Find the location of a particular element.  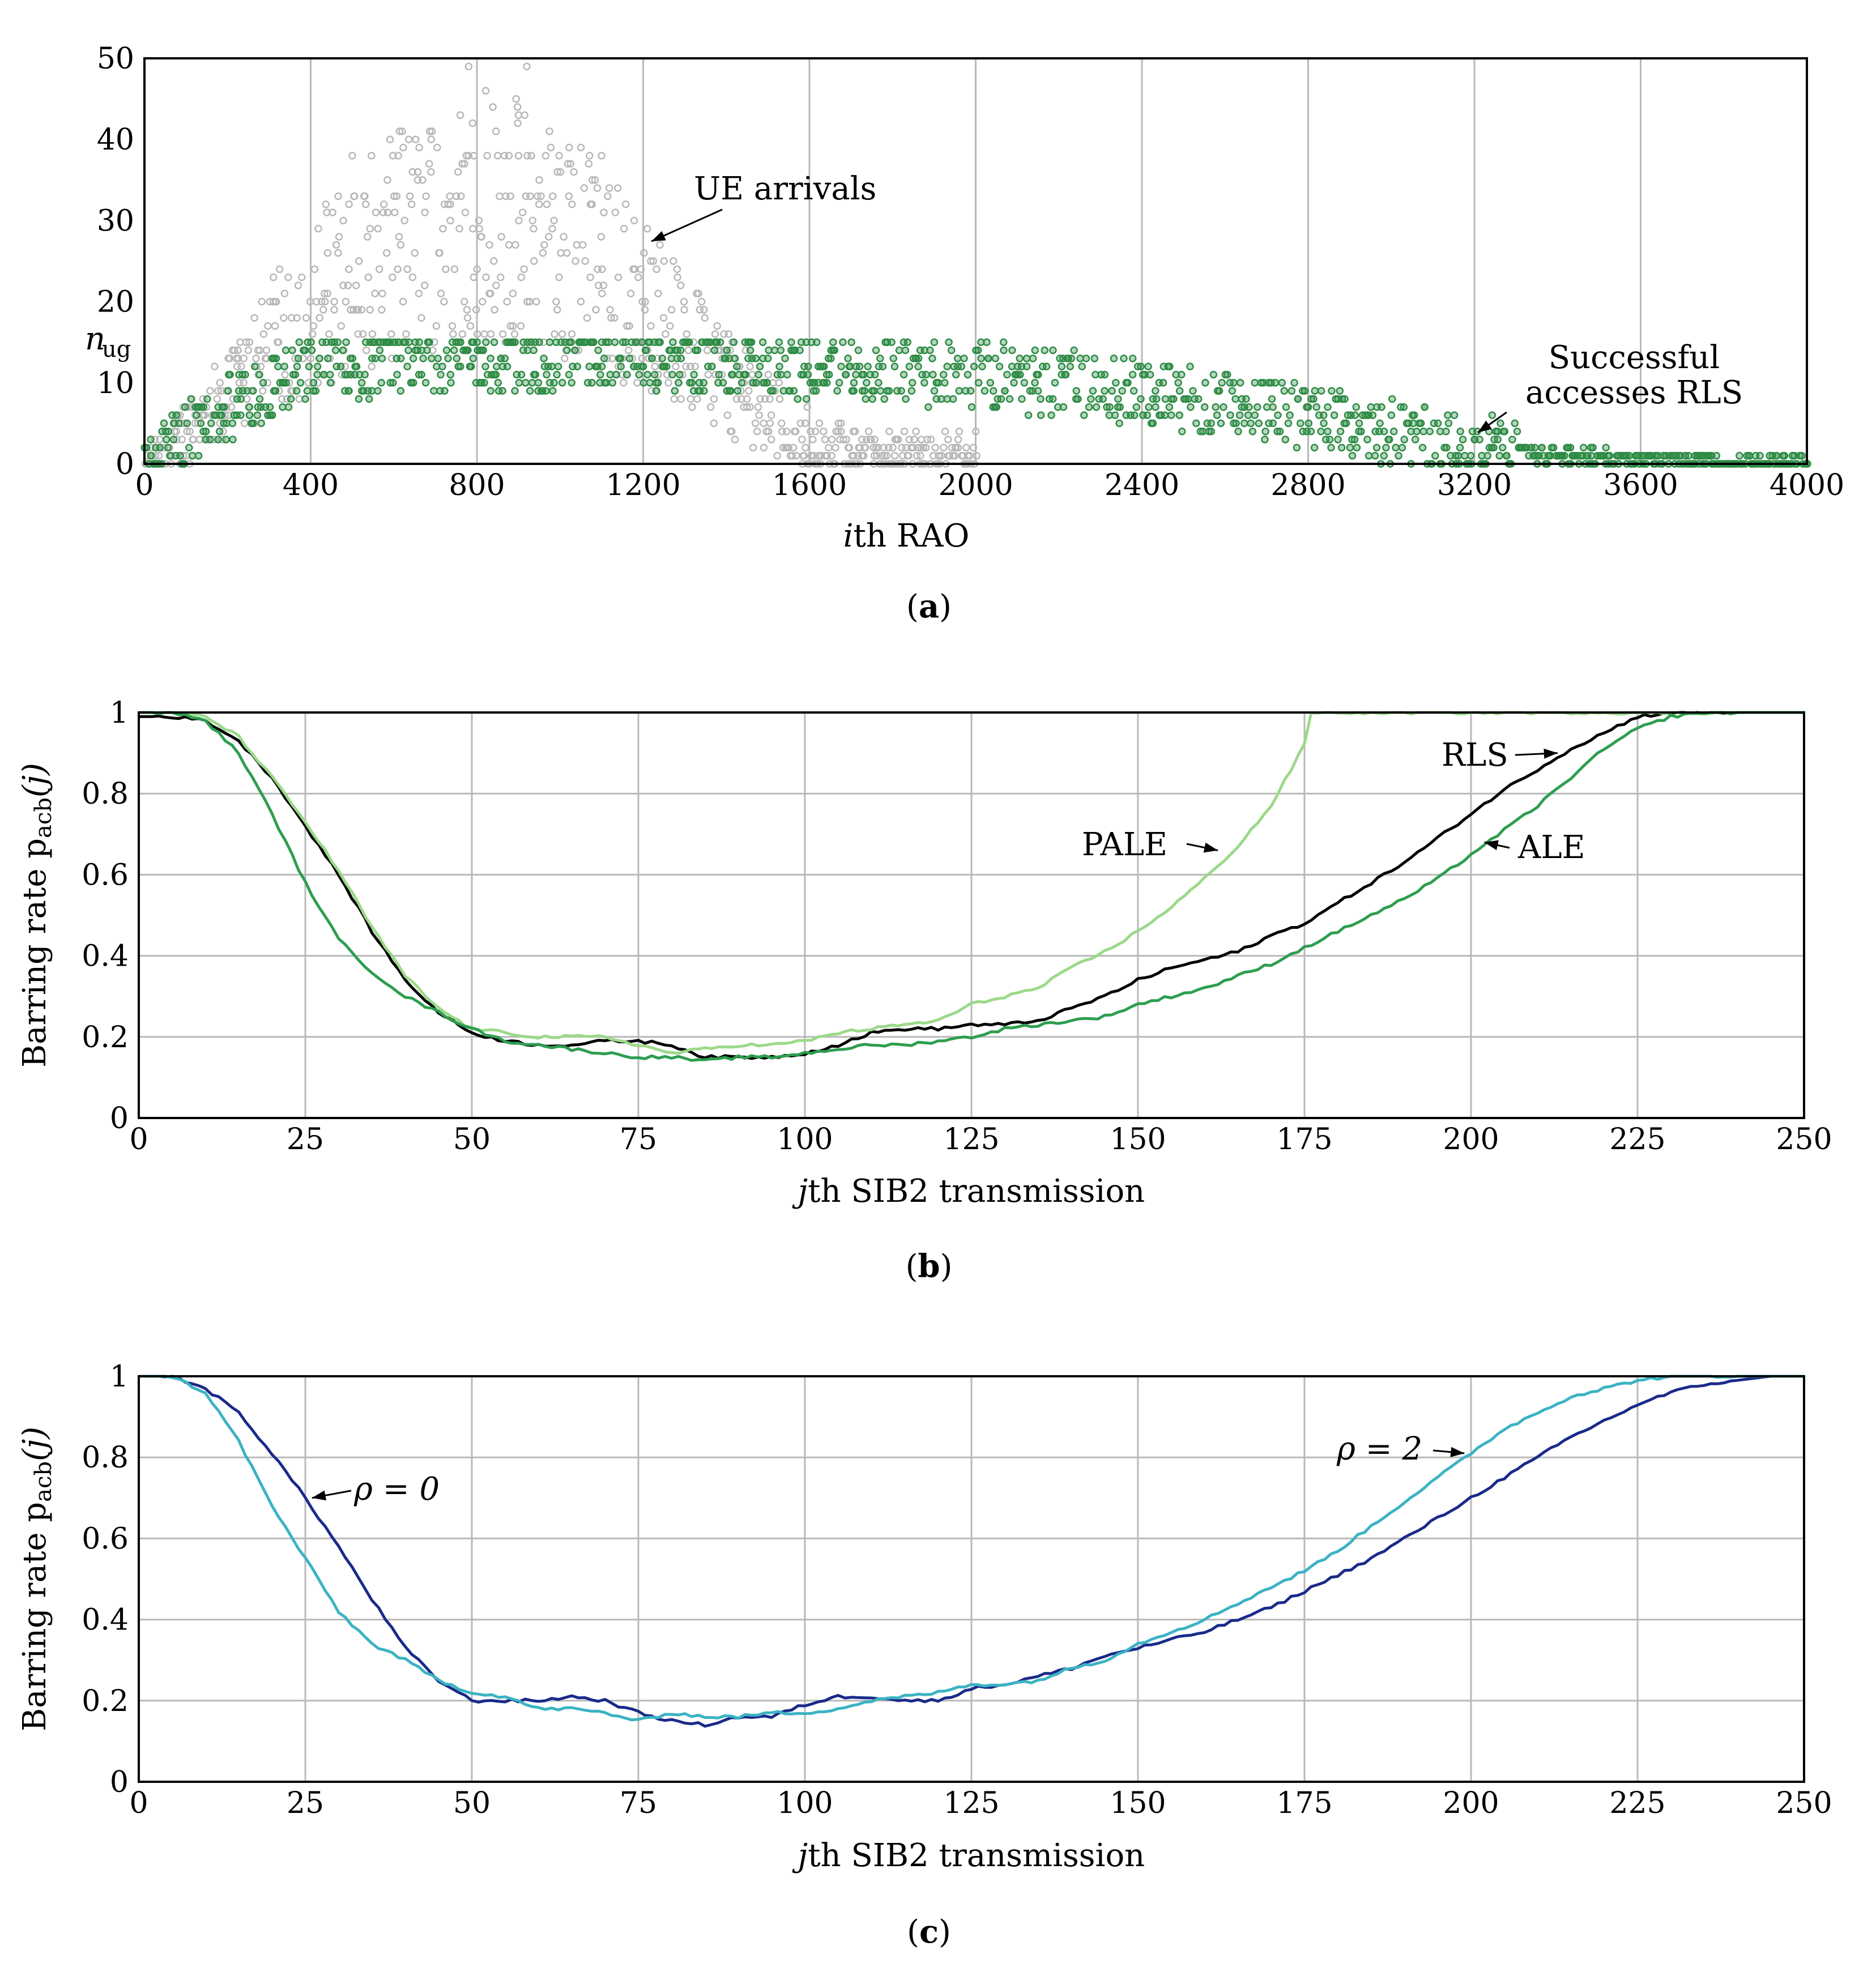

panel-a-xlabel-rest: th RAO is located at coordinates (912, 536).